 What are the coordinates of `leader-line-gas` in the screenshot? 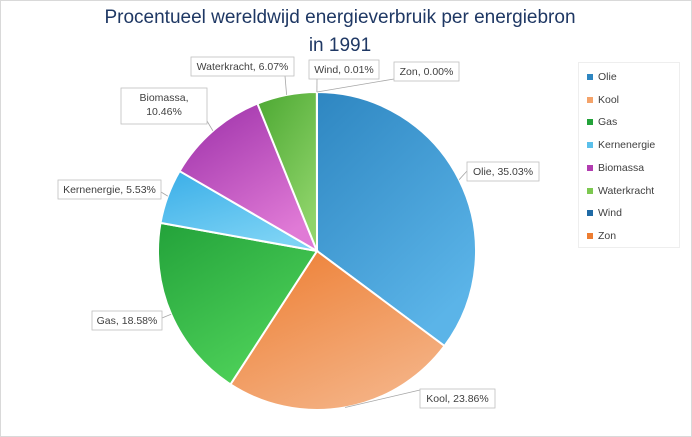 It's located at (166, 316).